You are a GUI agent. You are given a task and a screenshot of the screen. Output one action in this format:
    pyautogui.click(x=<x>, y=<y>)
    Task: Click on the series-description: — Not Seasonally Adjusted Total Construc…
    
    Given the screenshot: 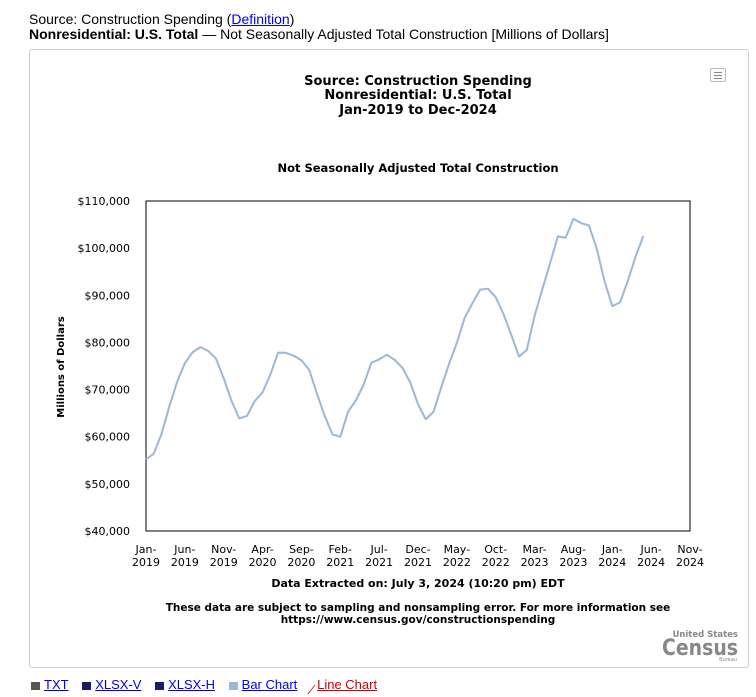 What is the action you would take?
    pyautogui.click(x=403, y=34)
    